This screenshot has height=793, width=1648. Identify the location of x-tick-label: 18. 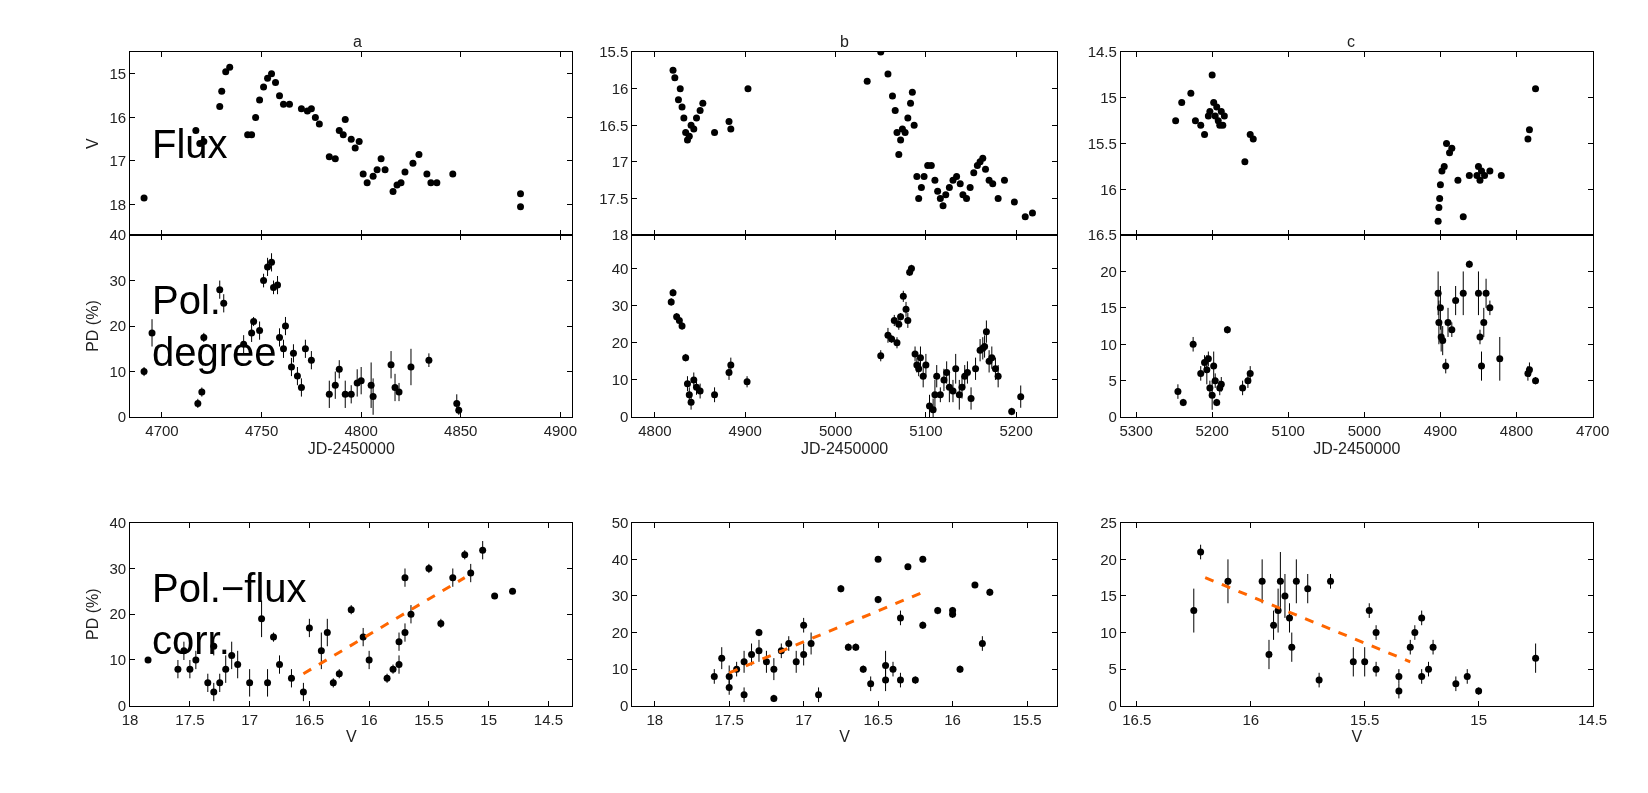
(655, 719).